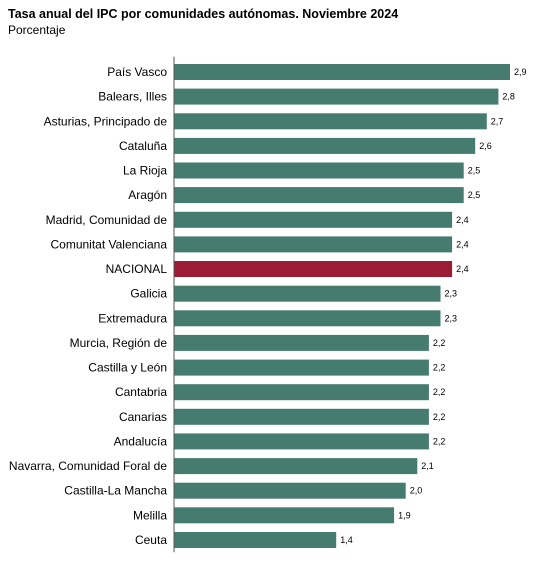 This screenshot has height=562, width=543. What do you see at coordinates (148, 294) in the screenshot?
I see `category-label: Galicia` at bounding box center [148, 294].